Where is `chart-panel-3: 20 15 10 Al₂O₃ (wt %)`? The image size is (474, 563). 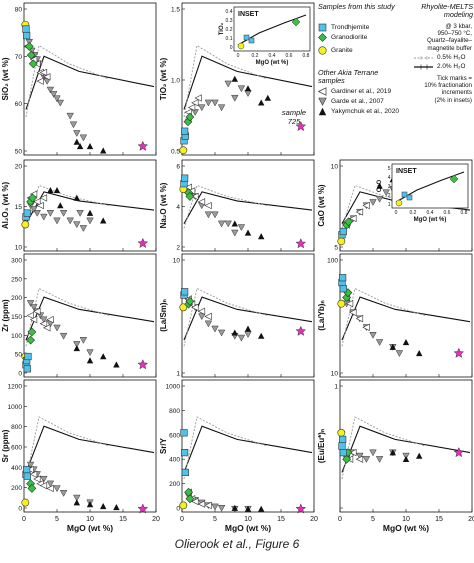 chart-panel-3: 20 15 10 Al₂O₃ (wt %) is located at coordinates (79, 205).